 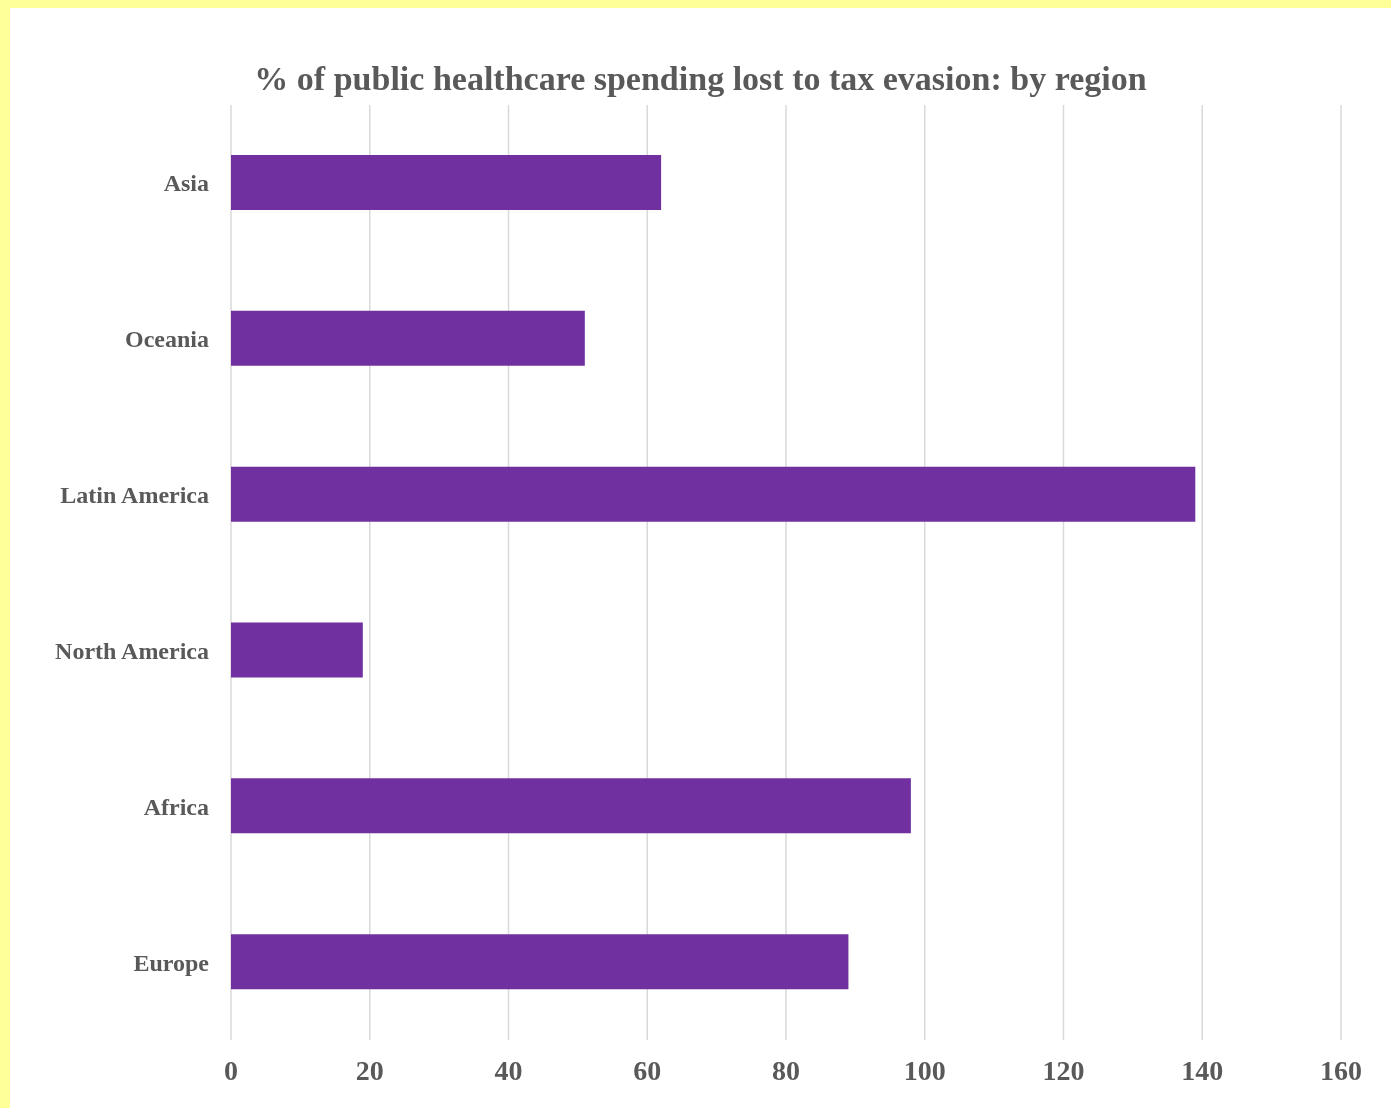 I want to click on y-tick-label: Oceania, so click(x=167, y=339).